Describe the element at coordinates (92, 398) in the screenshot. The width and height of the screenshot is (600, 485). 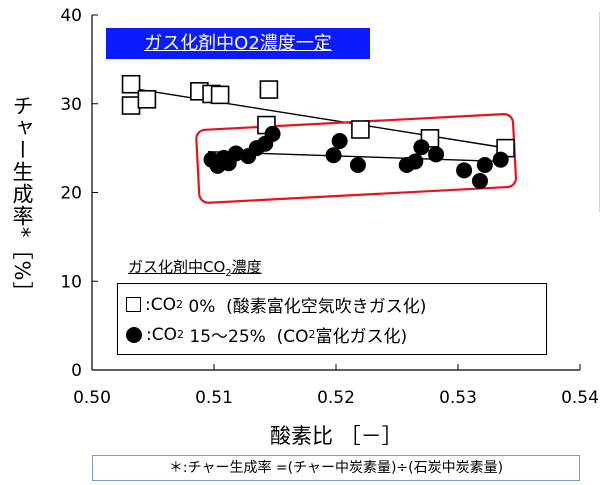
I see `x-tick-label: 0.50` at that location.